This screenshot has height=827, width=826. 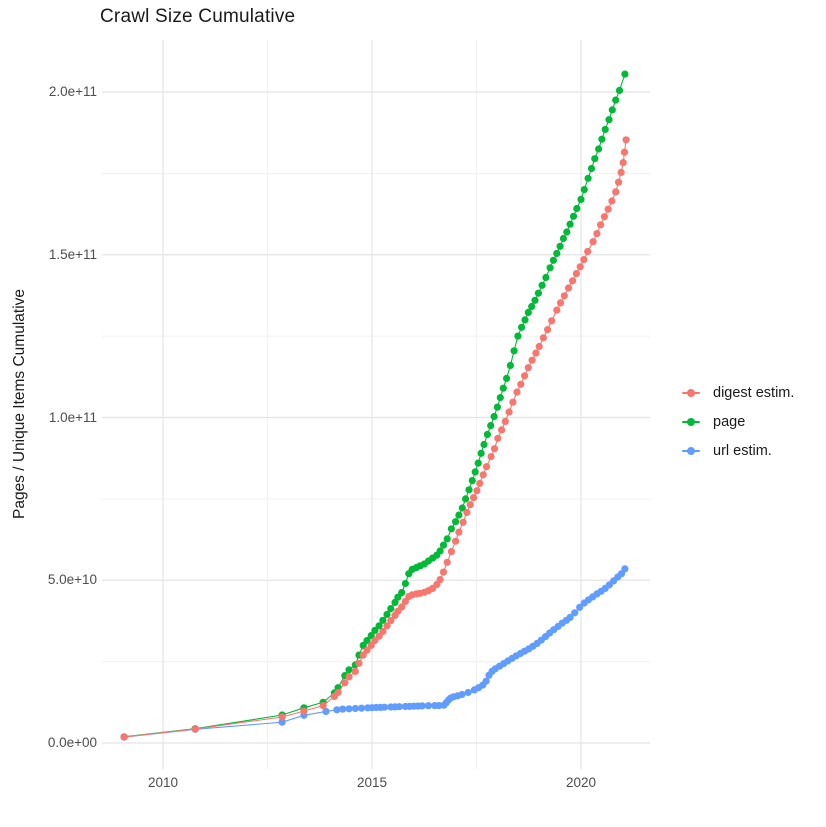 What do you see at coordinates (72, 91) in the screenshot?
I see `y-tick-label: 2.0e+11` at bounding box center [72, 91].